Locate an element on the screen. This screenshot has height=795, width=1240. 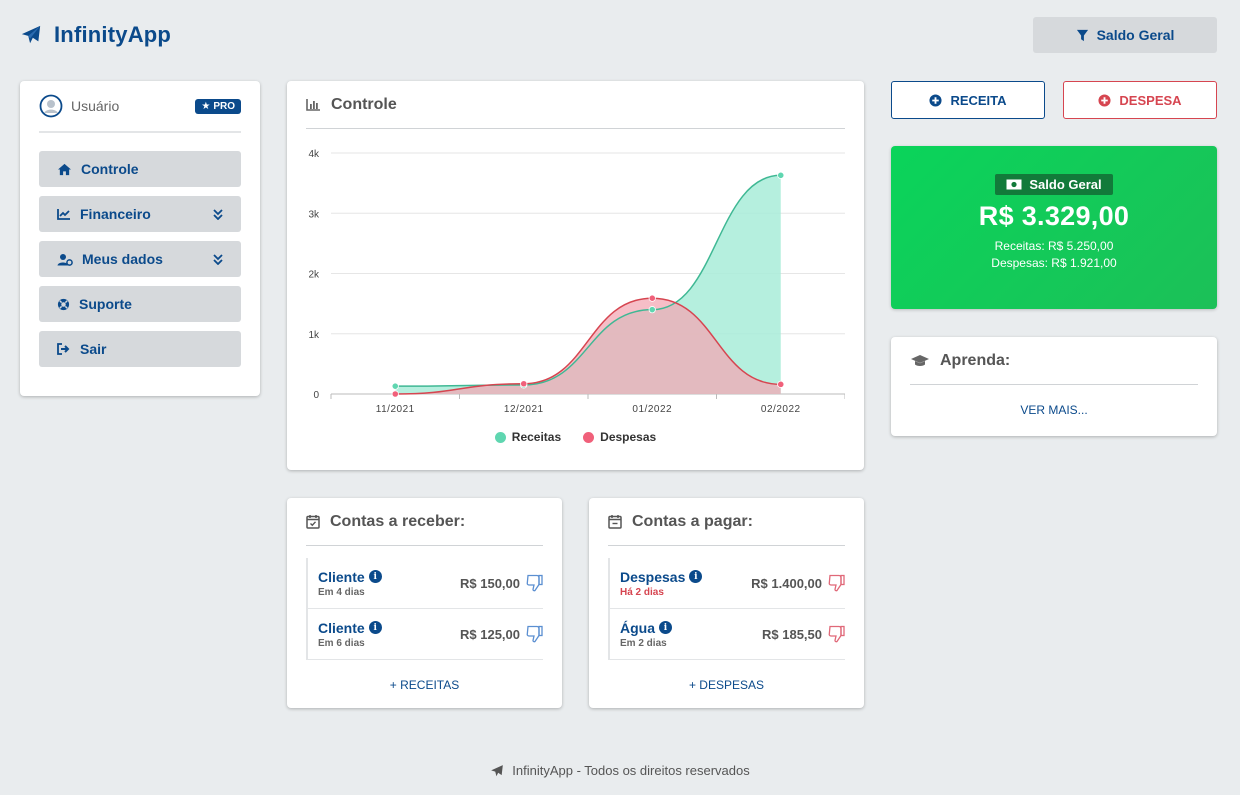
star-icon: ★ is located at coordinates (206, 106).